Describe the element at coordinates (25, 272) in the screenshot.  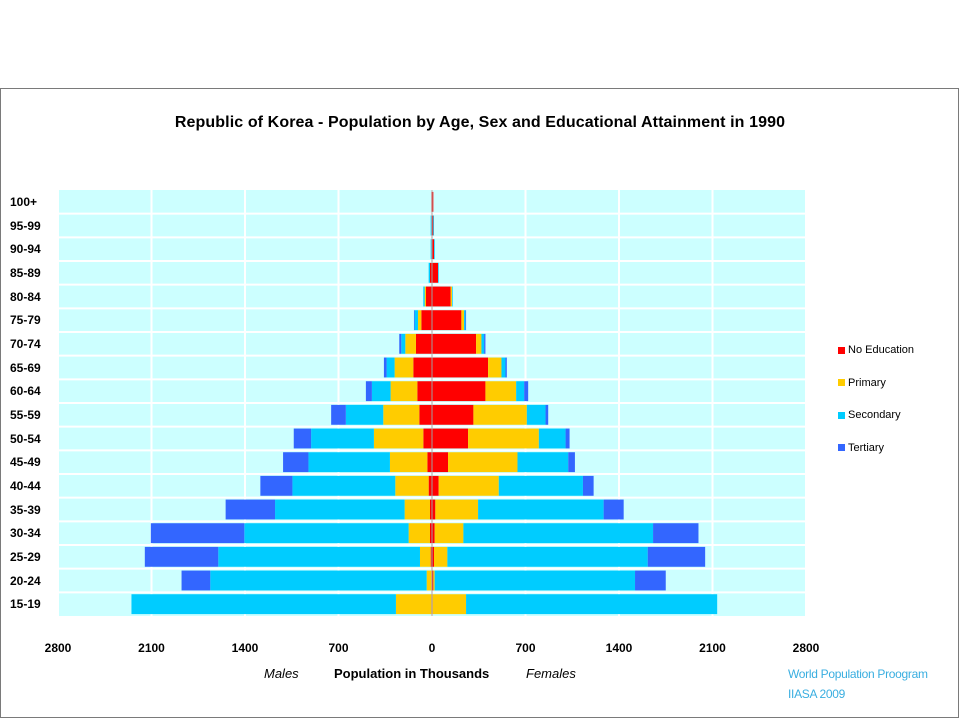
I see `age-label: 85-89` at that location.